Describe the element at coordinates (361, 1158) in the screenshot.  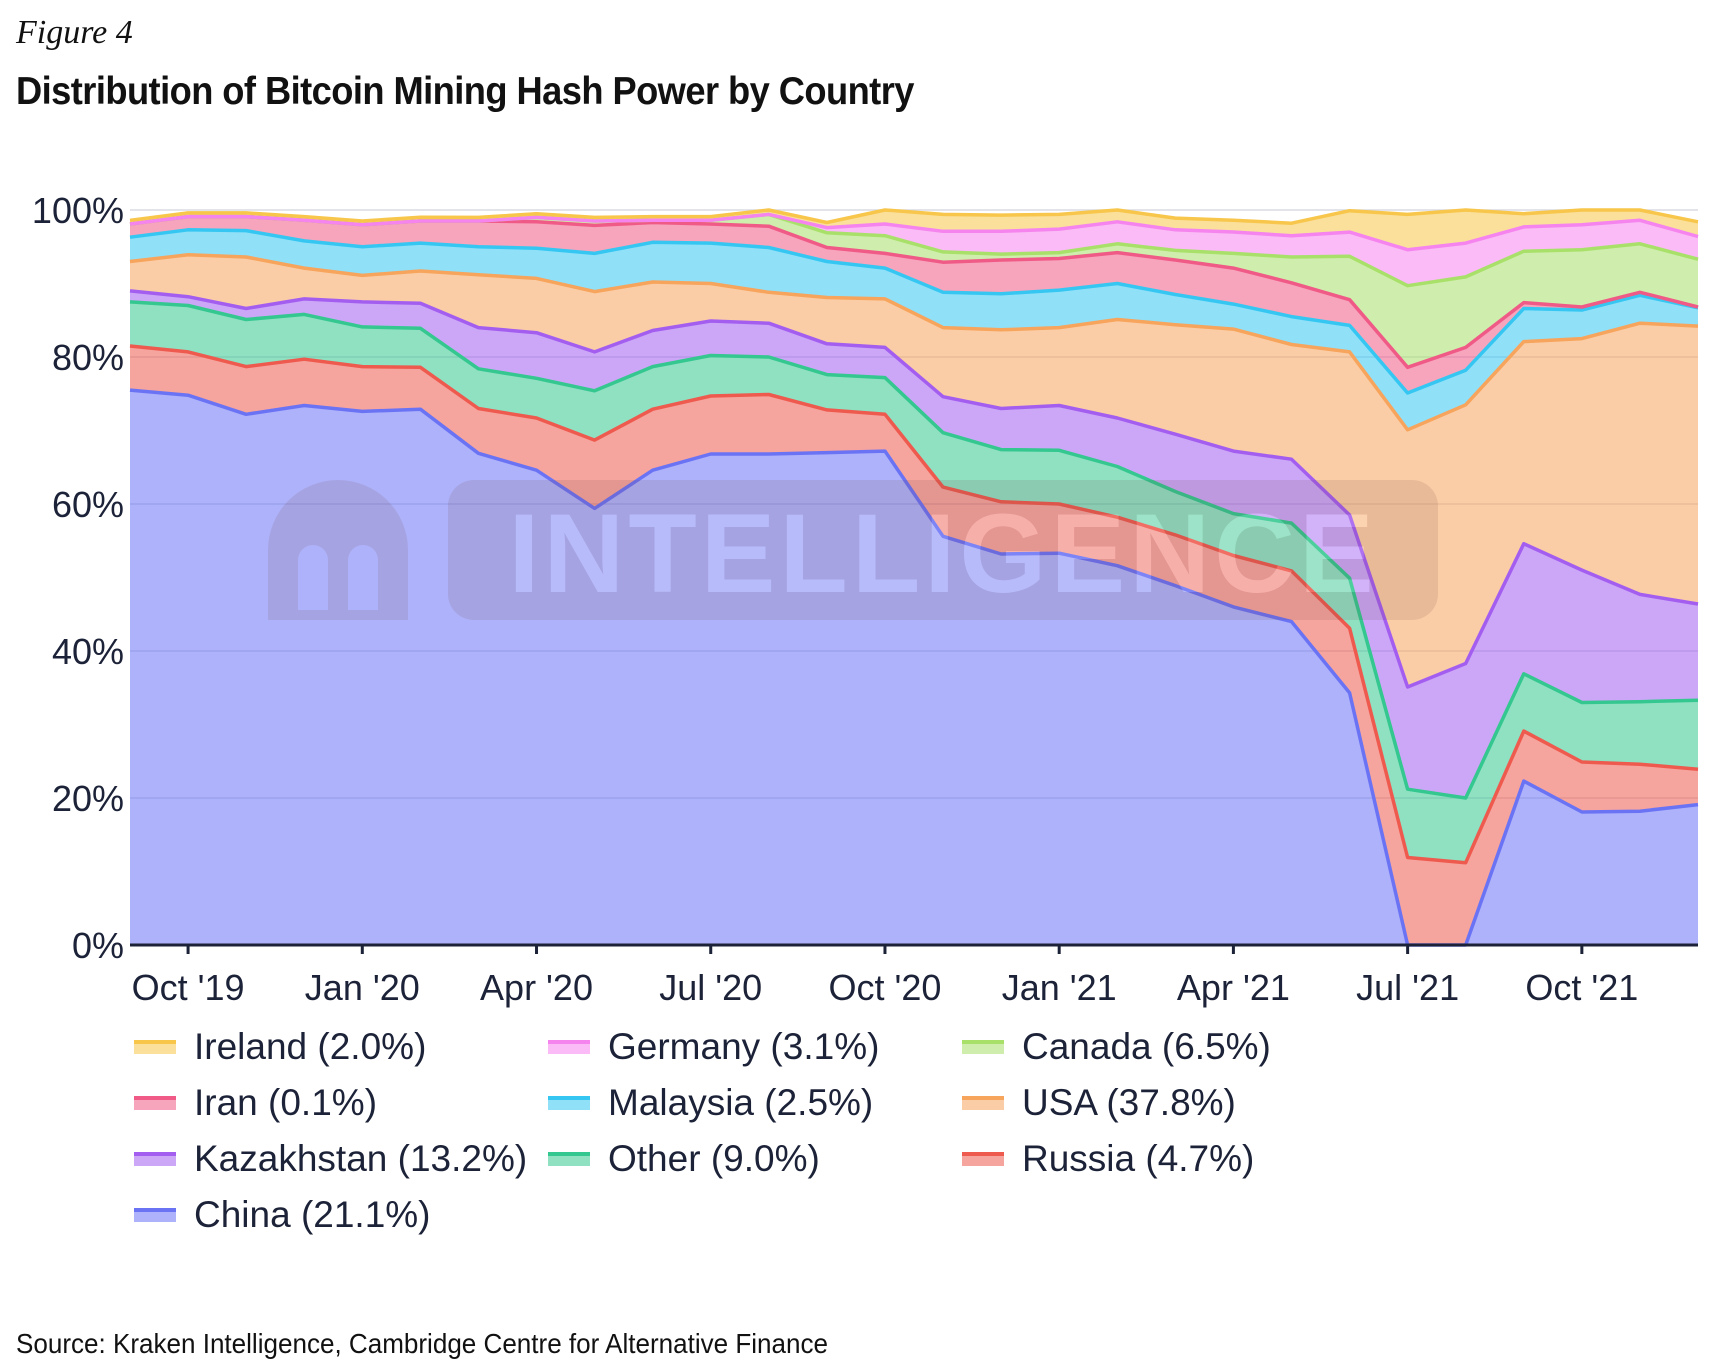
I see `legend-label: Kazakhstan (13.2%)` at that location.